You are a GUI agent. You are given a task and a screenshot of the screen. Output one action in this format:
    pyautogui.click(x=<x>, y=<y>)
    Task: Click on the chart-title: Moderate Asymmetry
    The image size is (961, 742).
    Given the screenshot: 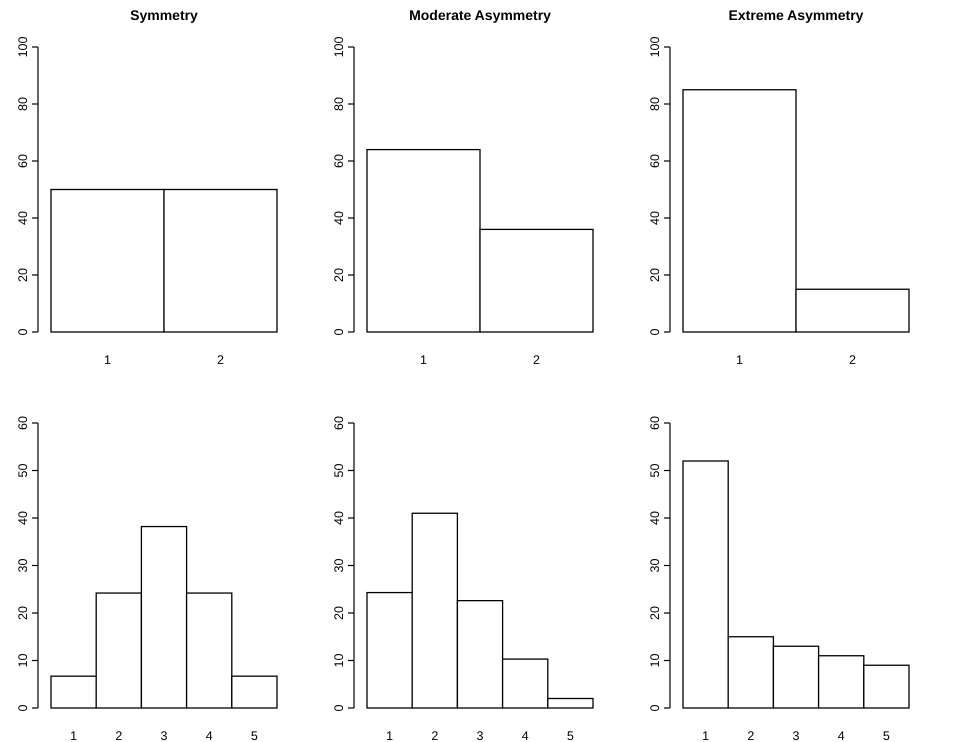 What is the action you would take?
    pyautogui.click(x=480, y=15)
    